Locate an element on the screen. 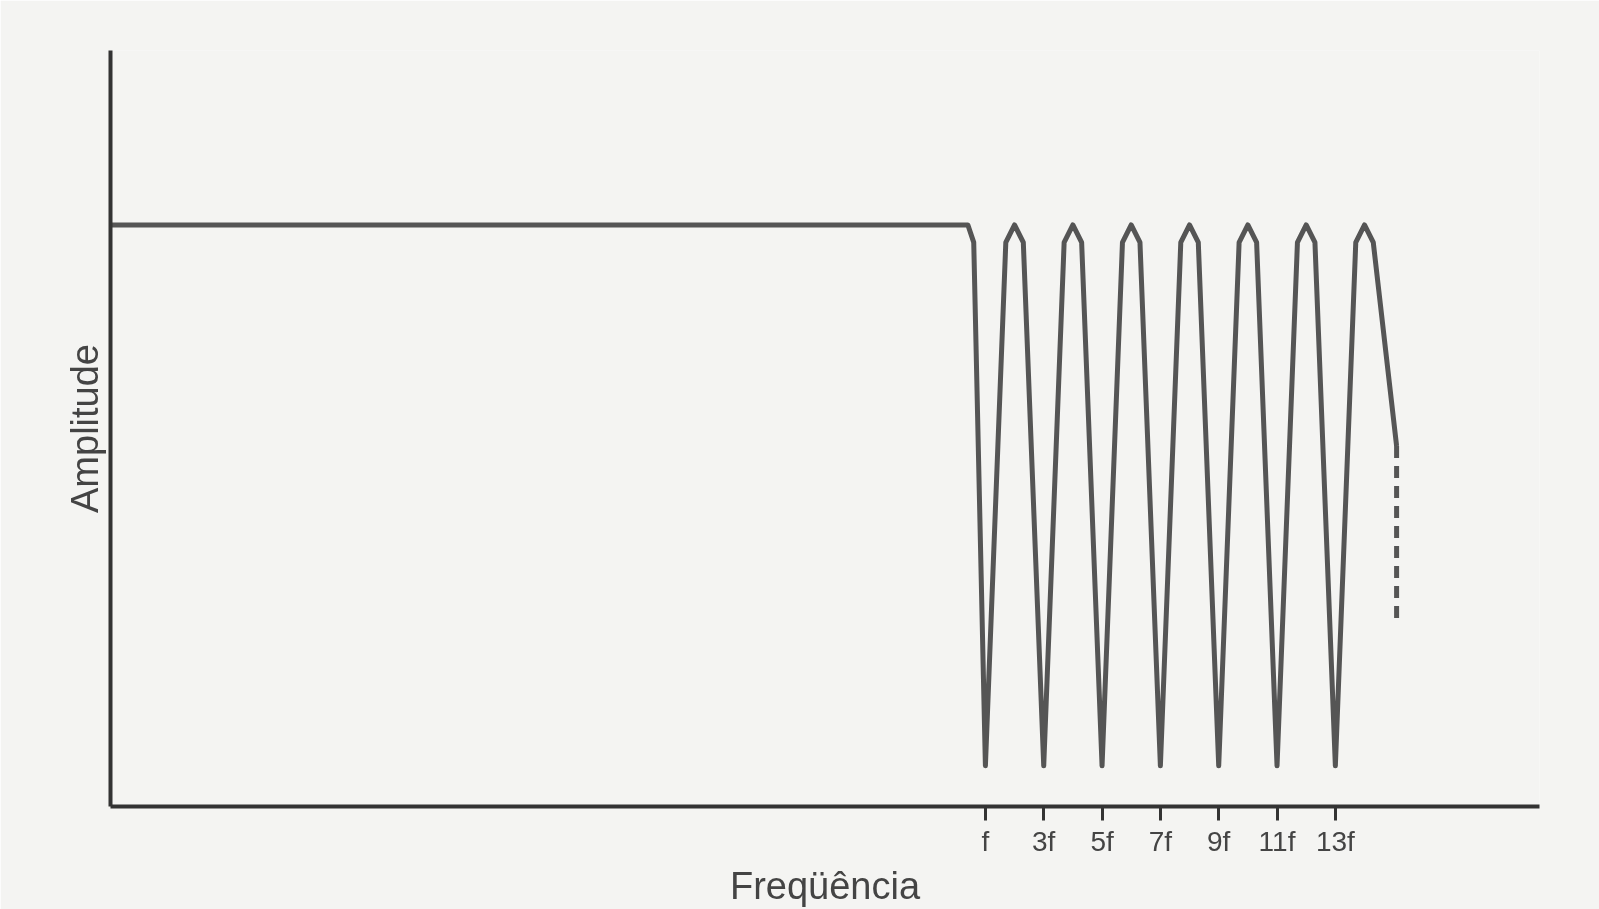 The image size is (1599, 909). x-tick-label: 9f is located at coordinates (1219, 841).